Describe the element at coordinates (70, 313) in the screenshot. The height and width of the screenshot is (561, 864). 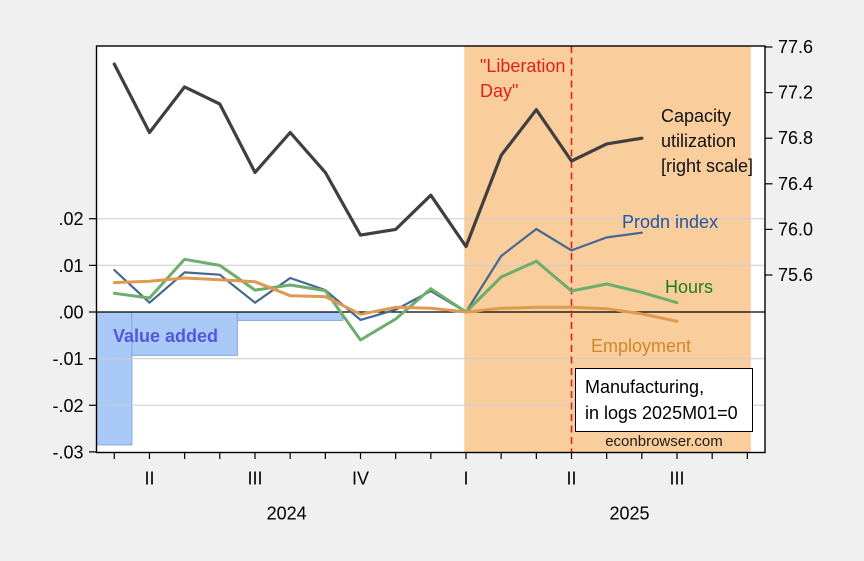
I see `left-axis-label: .00` at that location.